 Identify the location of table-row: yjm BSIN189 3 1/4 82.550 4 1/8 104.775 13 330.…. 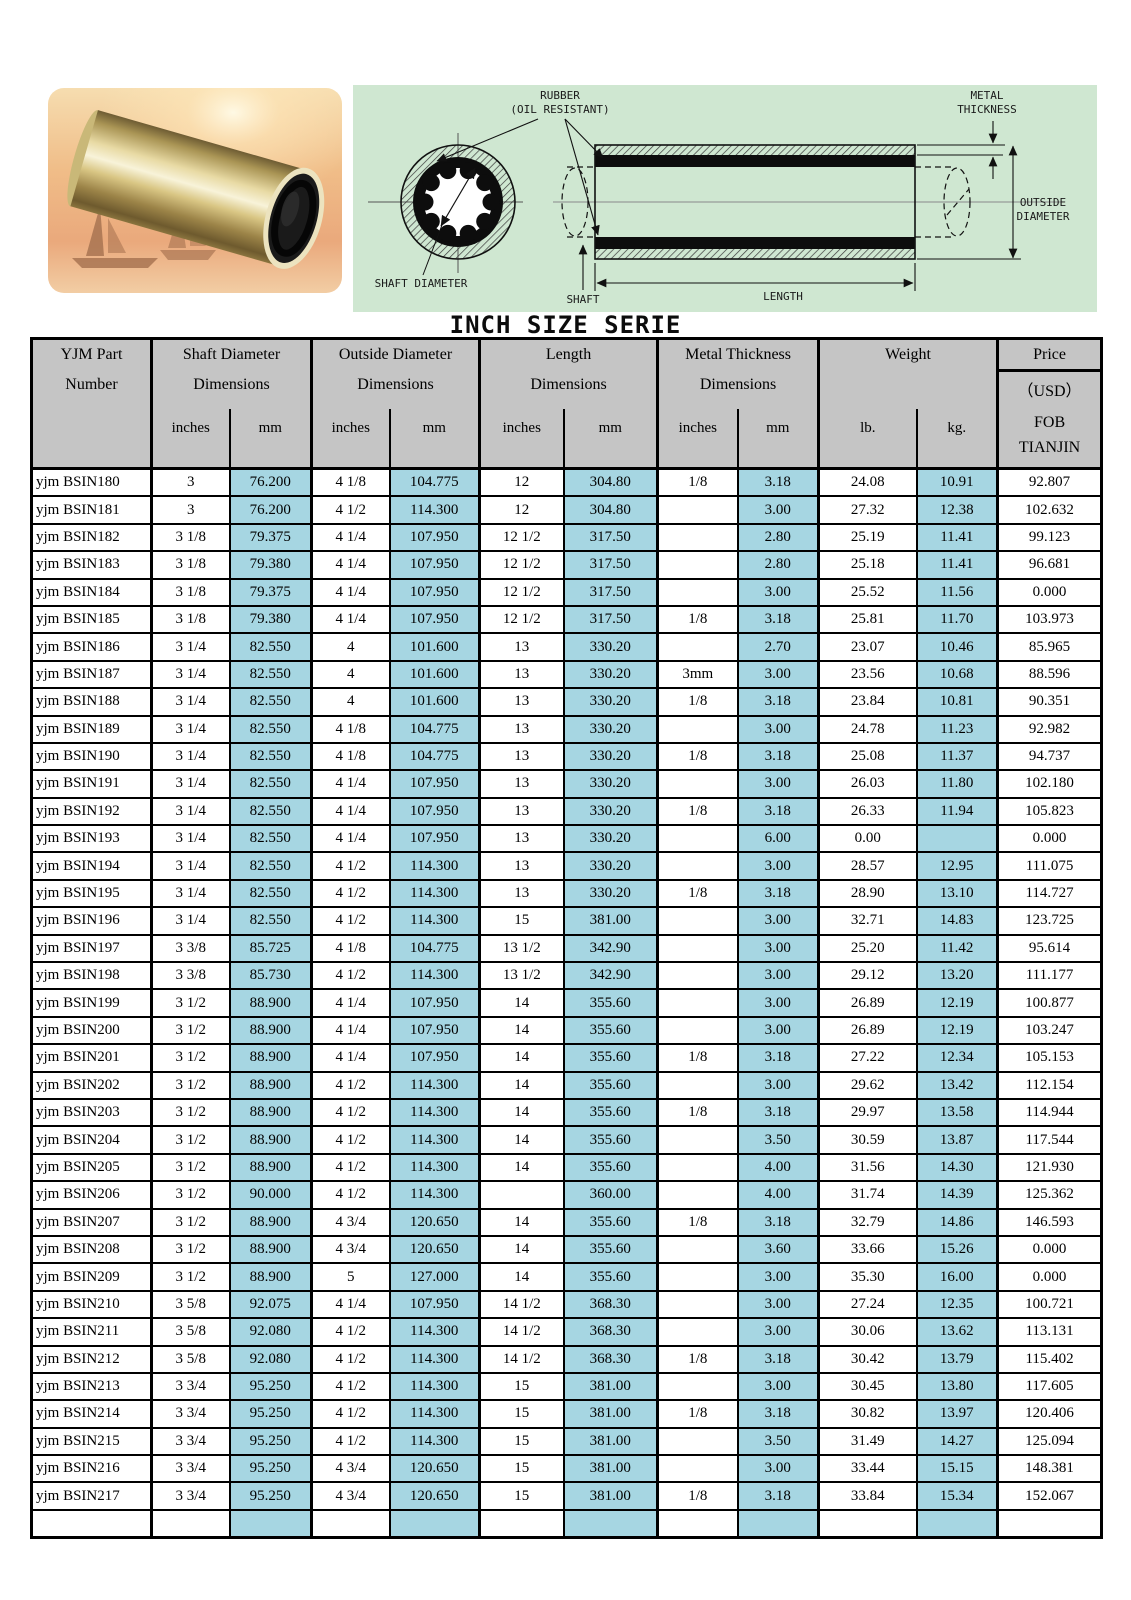
(566, 729).